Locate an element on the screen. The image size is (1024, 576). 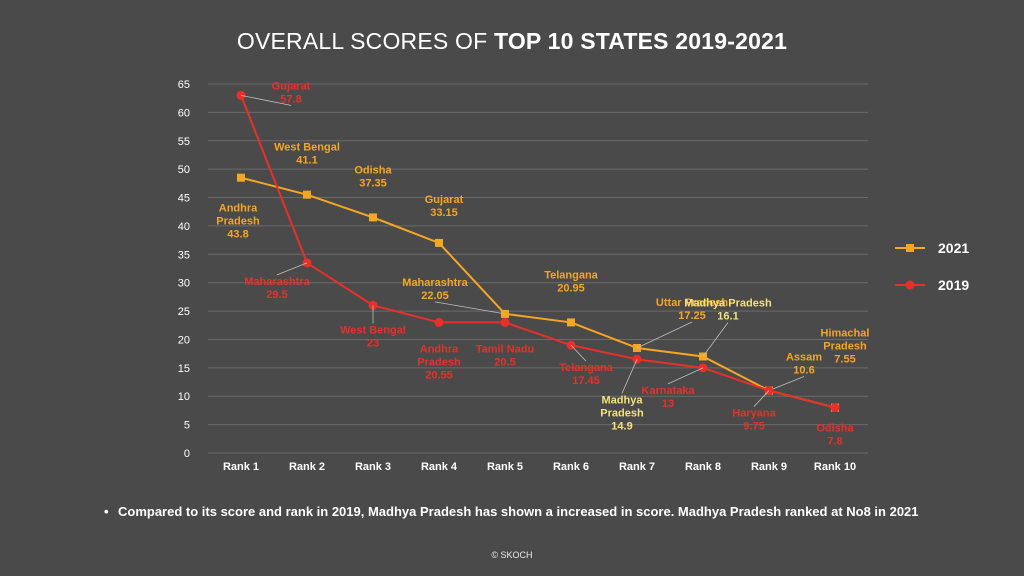
data-label: Uttar Pradesh is located at coordinates (692, 303).